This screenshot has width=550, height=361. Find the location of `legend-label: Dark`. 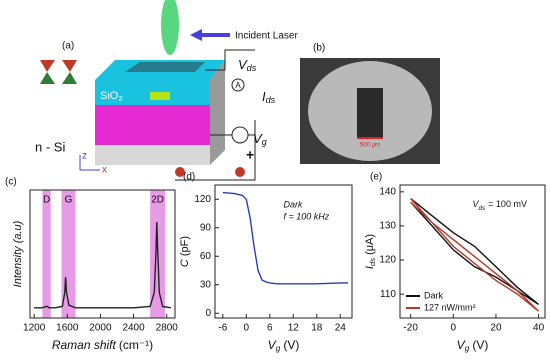

legend-label: Dark is located at coordinates (434, 295).